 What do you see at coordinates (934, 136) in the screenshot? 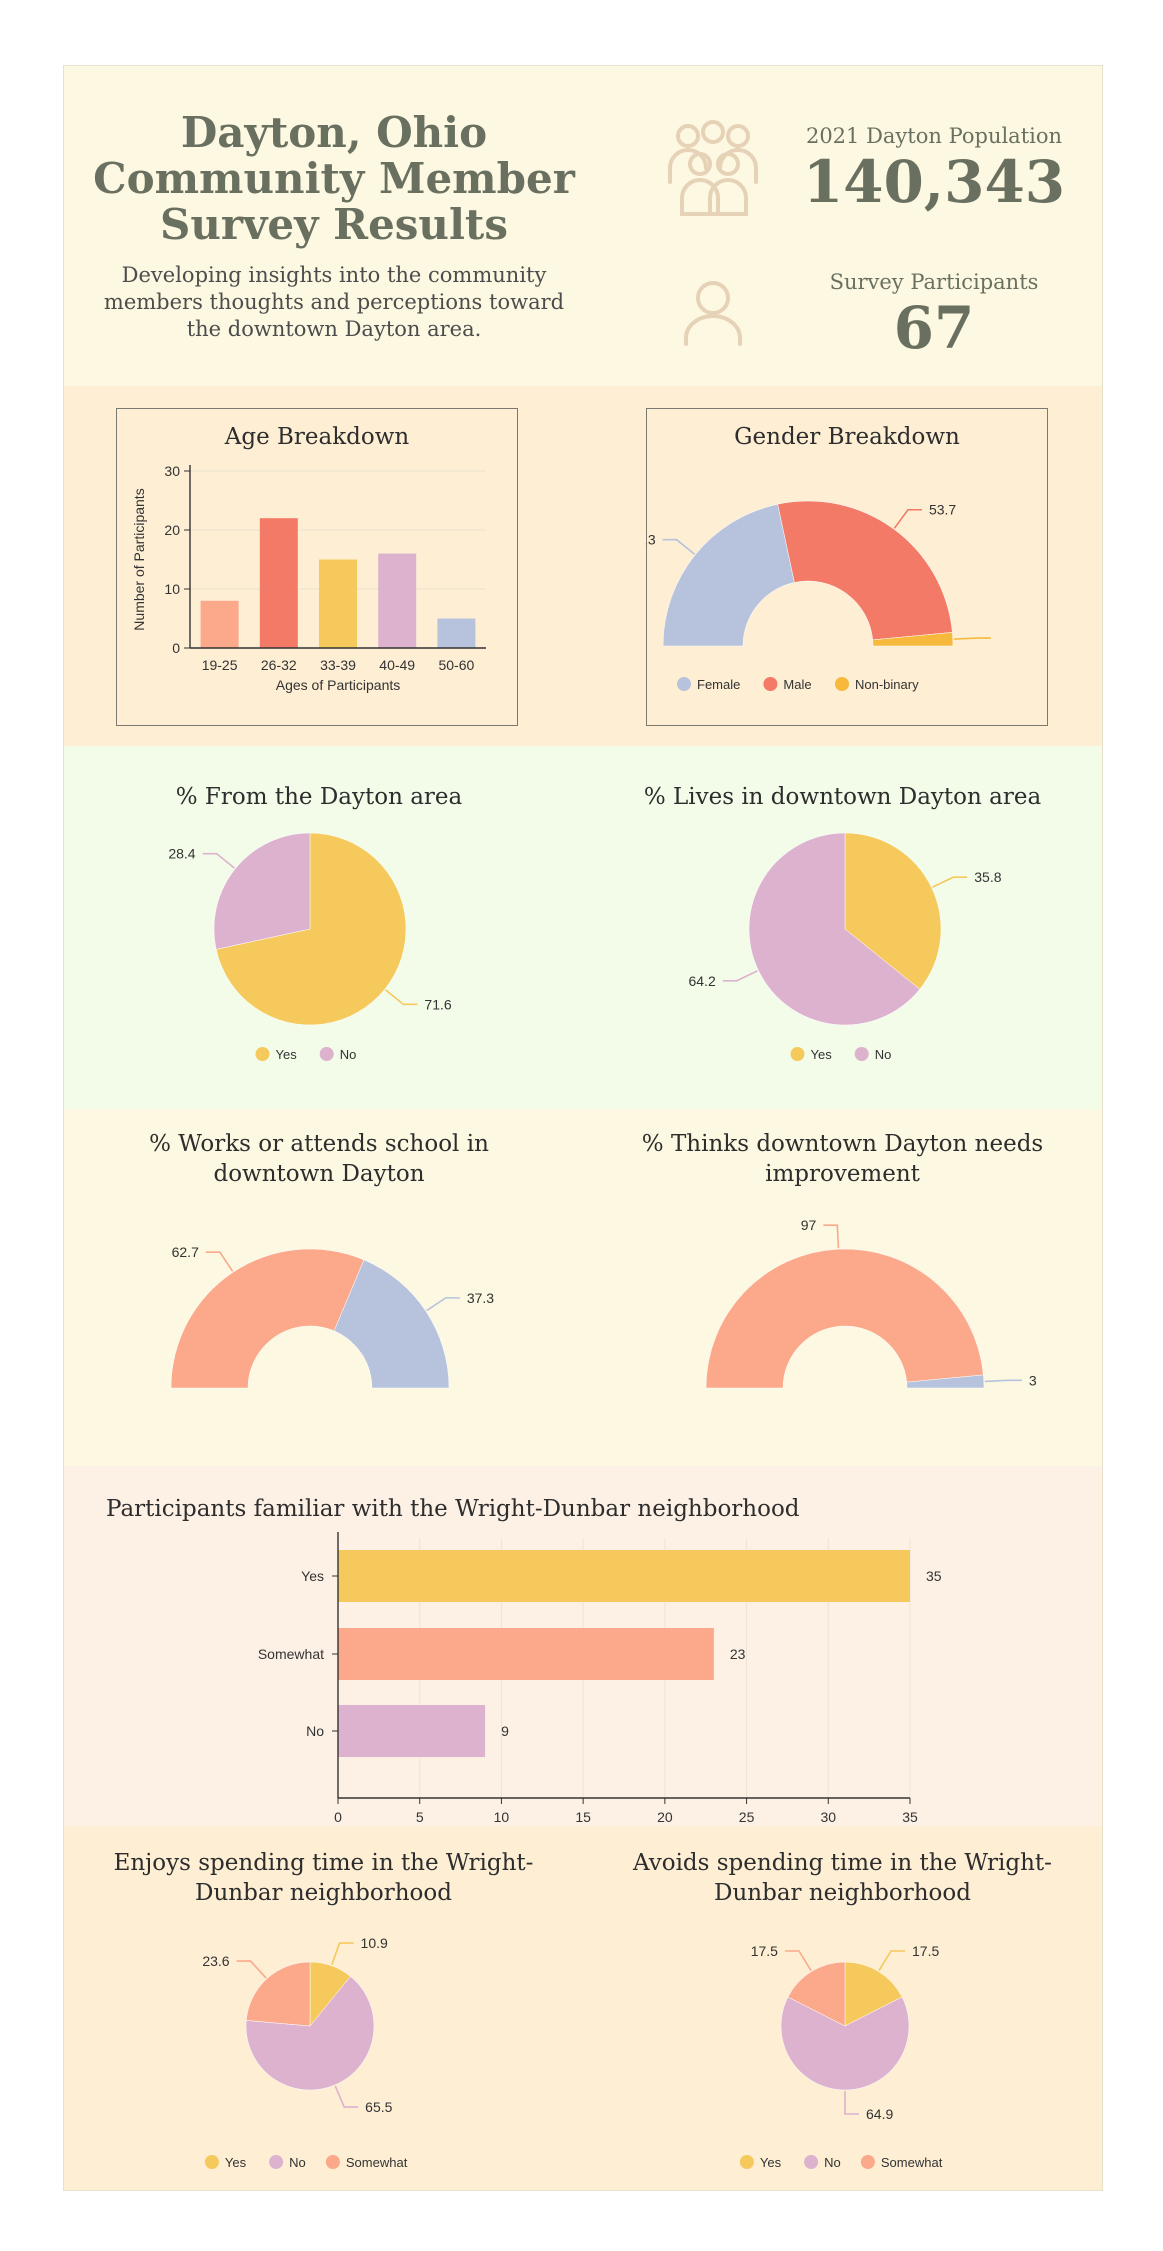
I see `population-label: 2021 Dayton Population` at bounding box center [934, 136].